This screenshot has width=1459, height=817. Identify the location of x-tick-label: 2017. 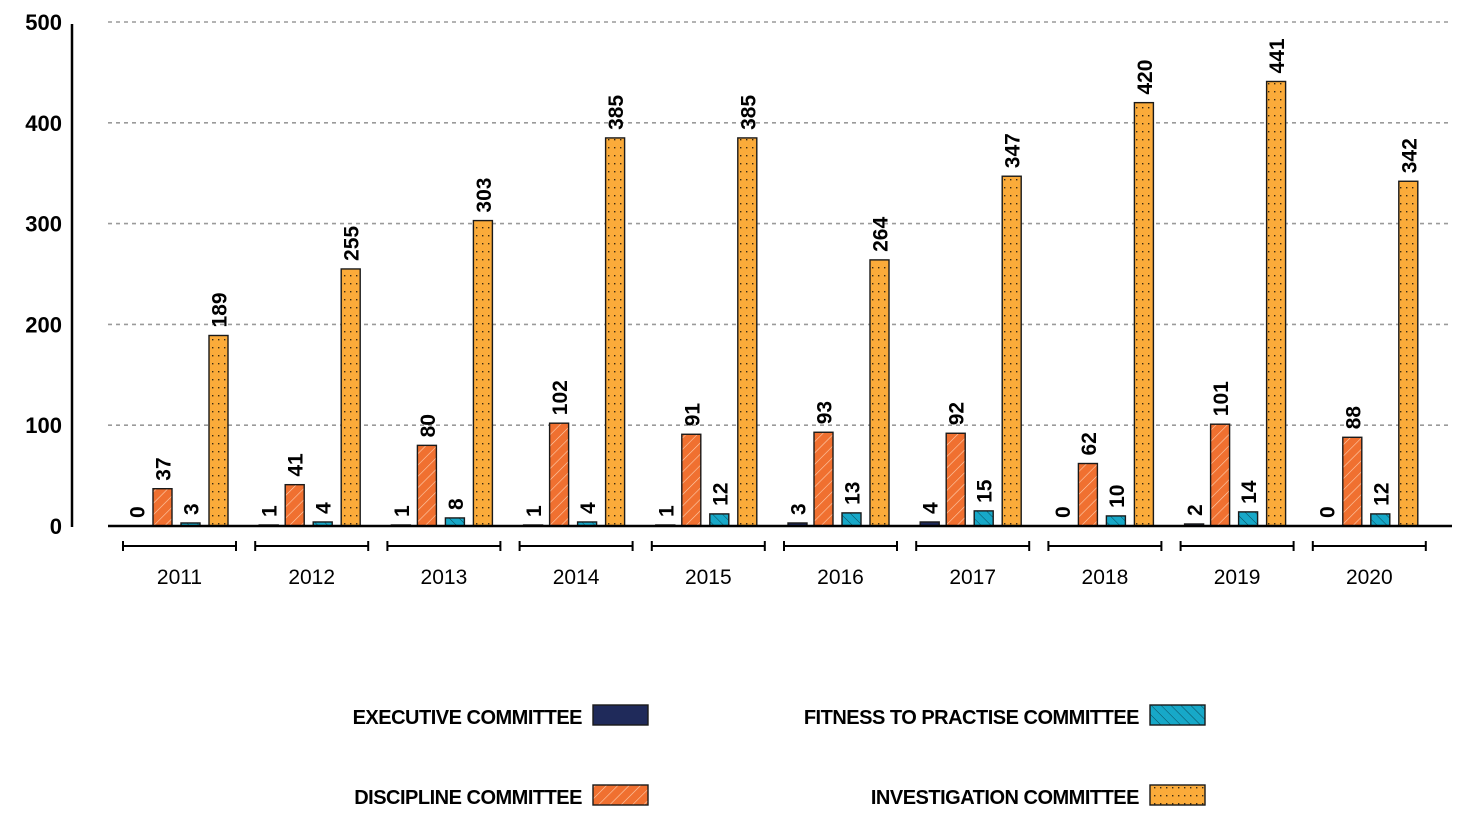
(972, 577).